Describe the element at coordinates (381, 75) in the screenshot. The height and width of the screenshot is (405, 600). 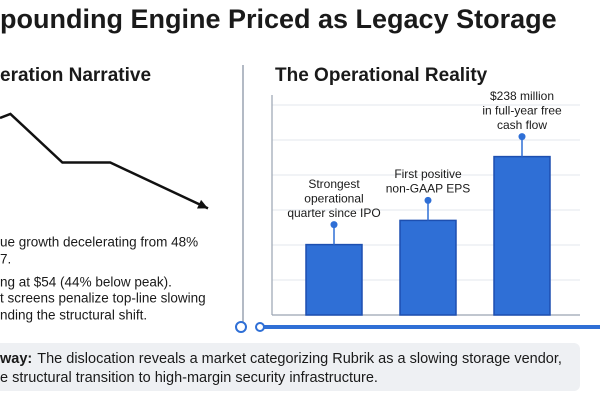
I see `right-heading: The Operational Reality` at that location.